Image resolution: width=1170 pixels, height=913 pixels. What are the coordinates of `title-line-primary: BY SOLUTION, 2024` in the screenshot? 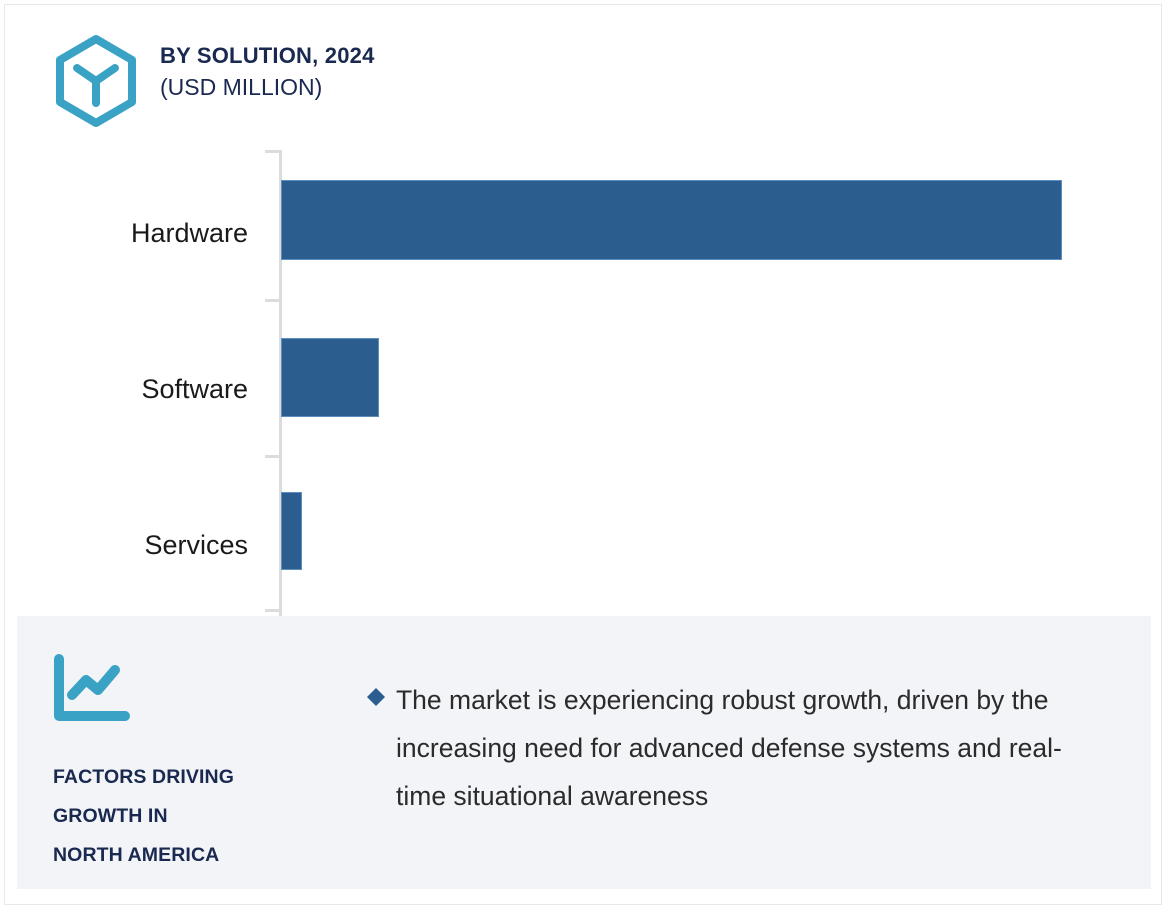 It's located at (267, 55).